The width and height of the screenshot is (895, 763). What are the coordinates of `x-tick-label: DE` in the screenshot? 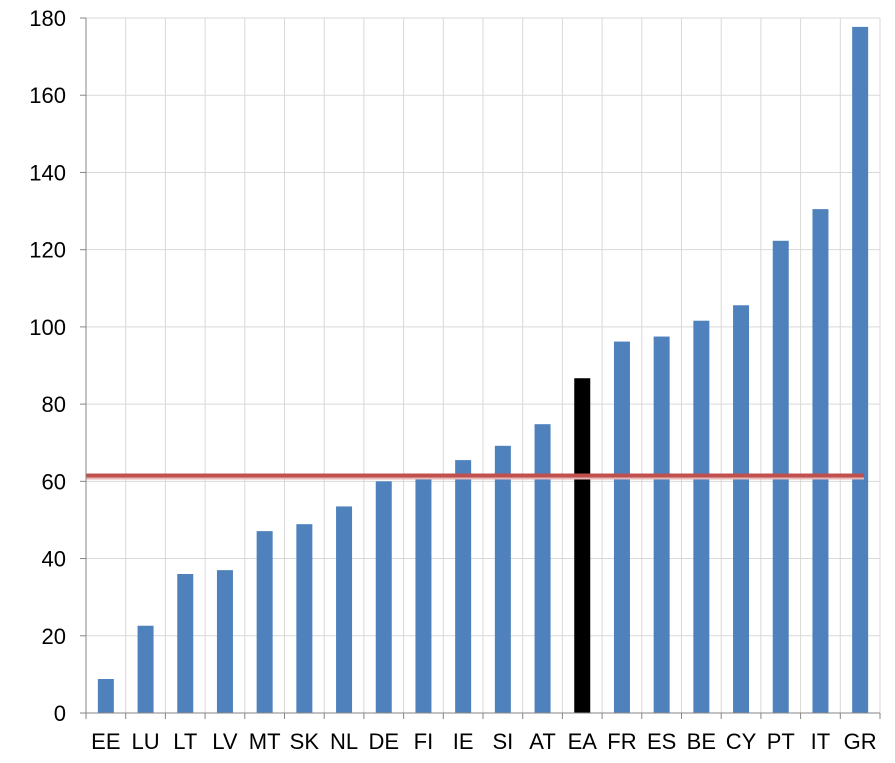 It's located at (383, 741).